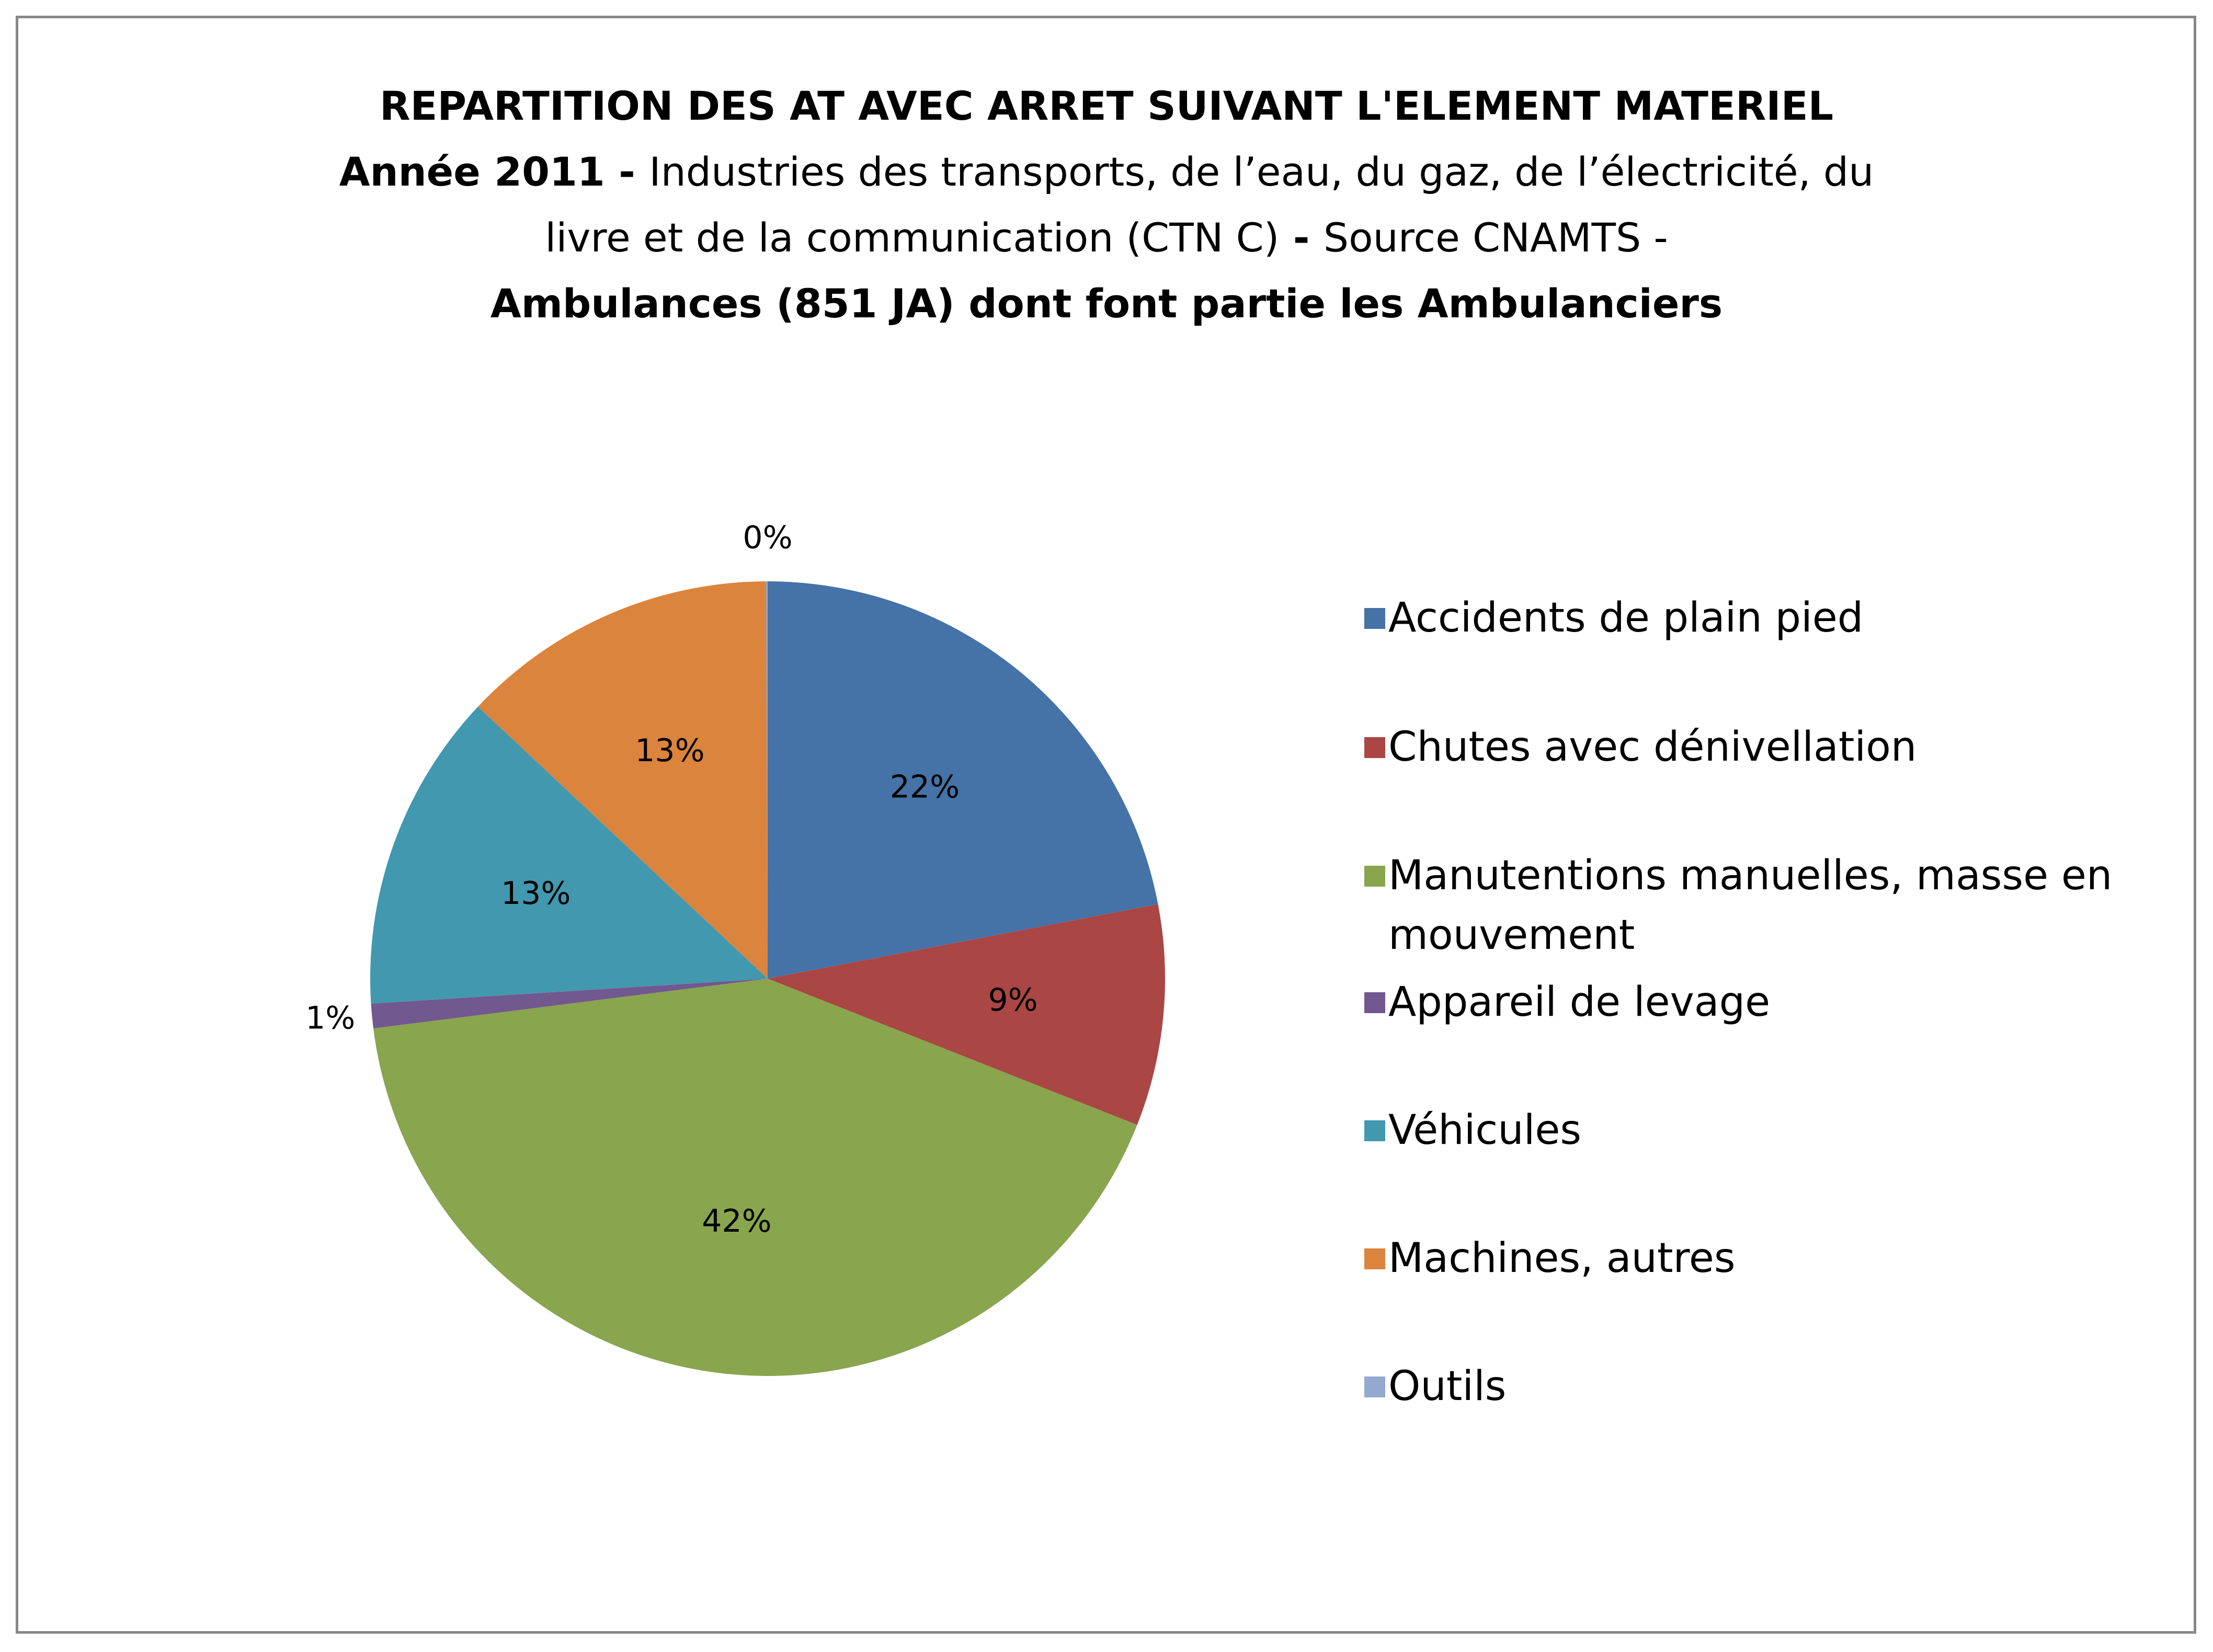  Describe the element at coordinates (1496, 237) in the screenshot. I see `subtitle-source: Source CNAMTS -` at that location.